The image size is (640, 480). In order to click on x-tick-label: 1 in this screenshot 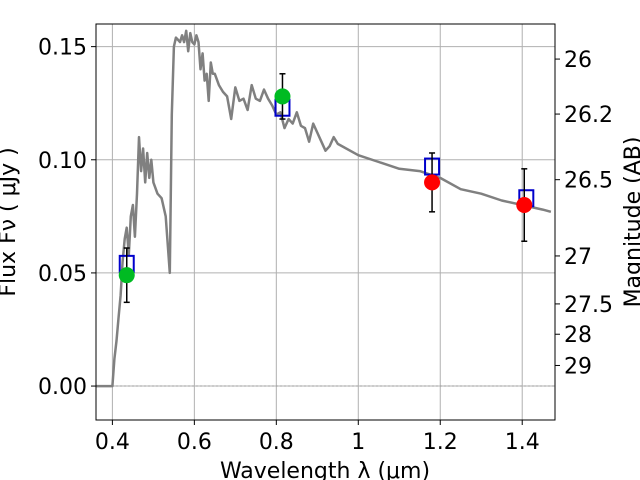, I will do `click(358, 442)`.